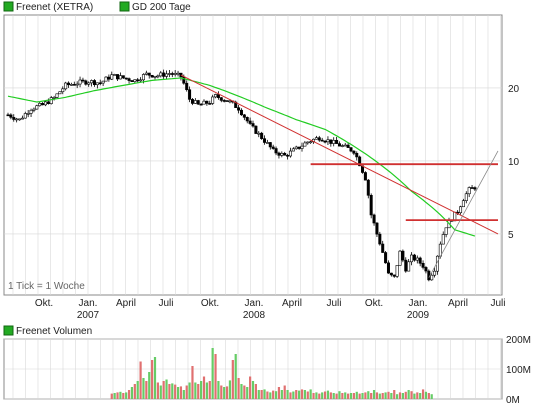 This screenshot has width=545, height=407. What do you see at coordinates (210, 303) in the screenshot?
I see `x-tick-label: Okt.` at bounding box center [210, 303].